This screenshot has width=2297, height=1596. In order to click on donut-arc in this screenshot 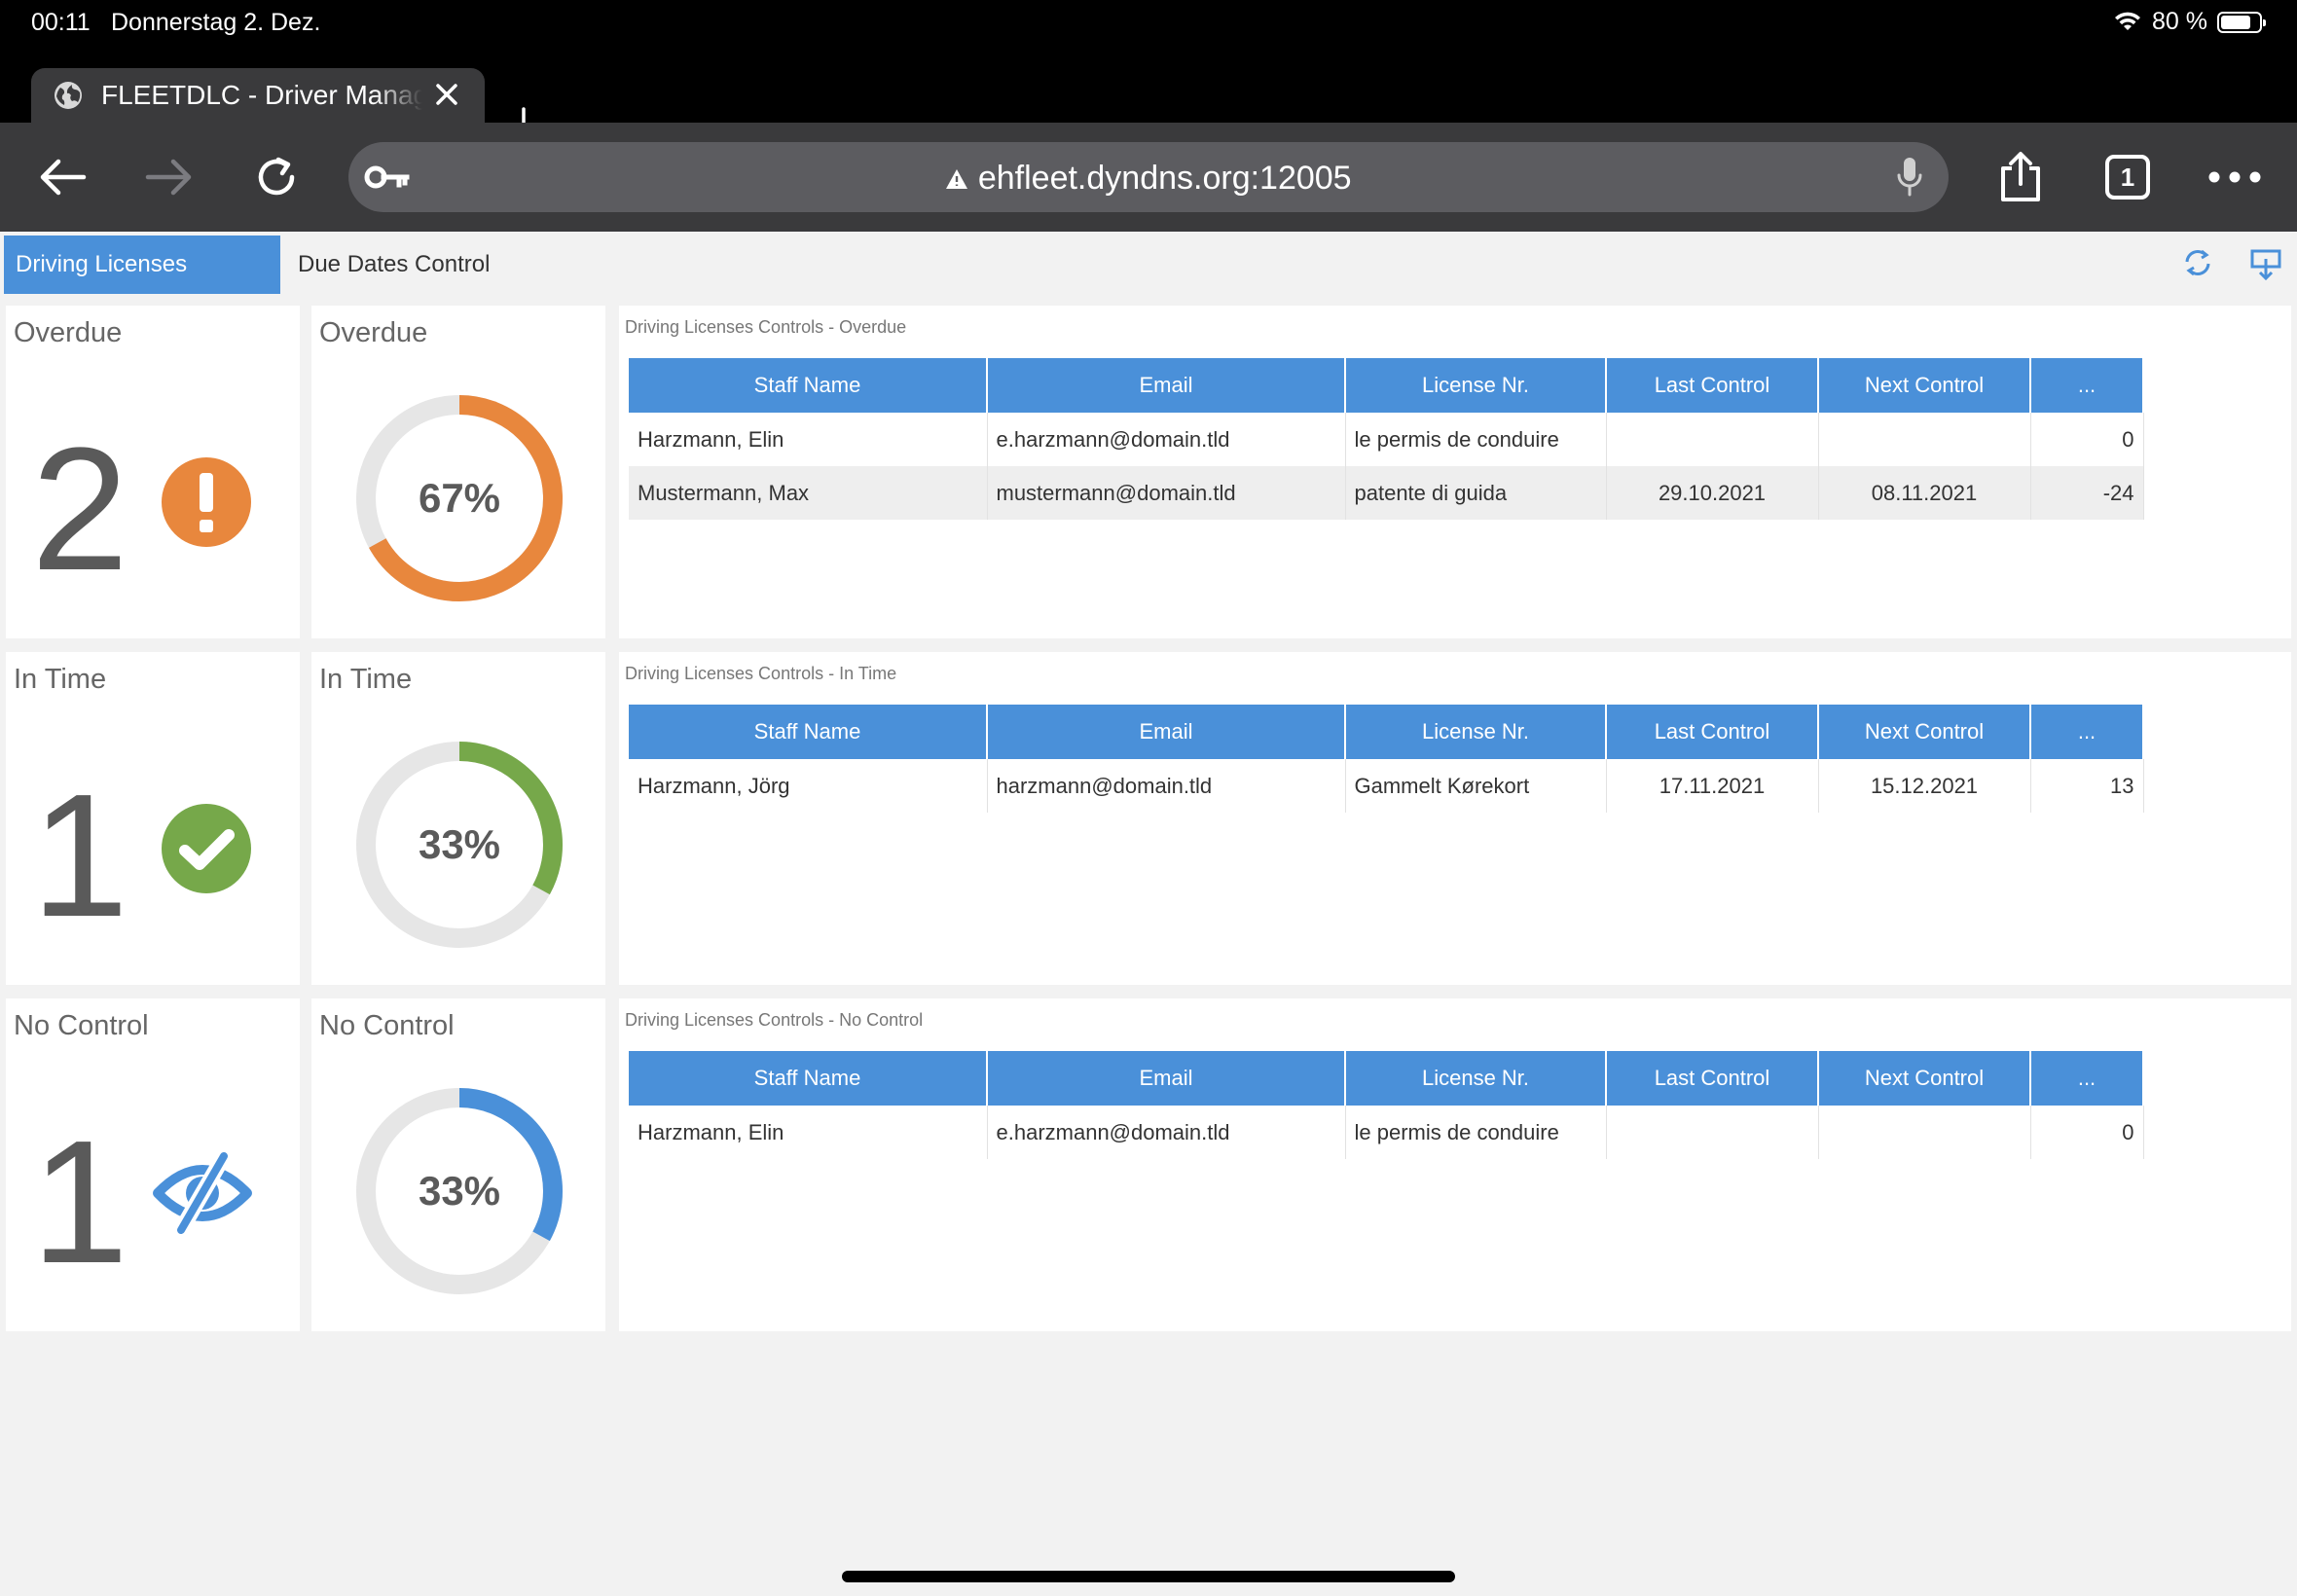, I will do `click(459, 1191)`.